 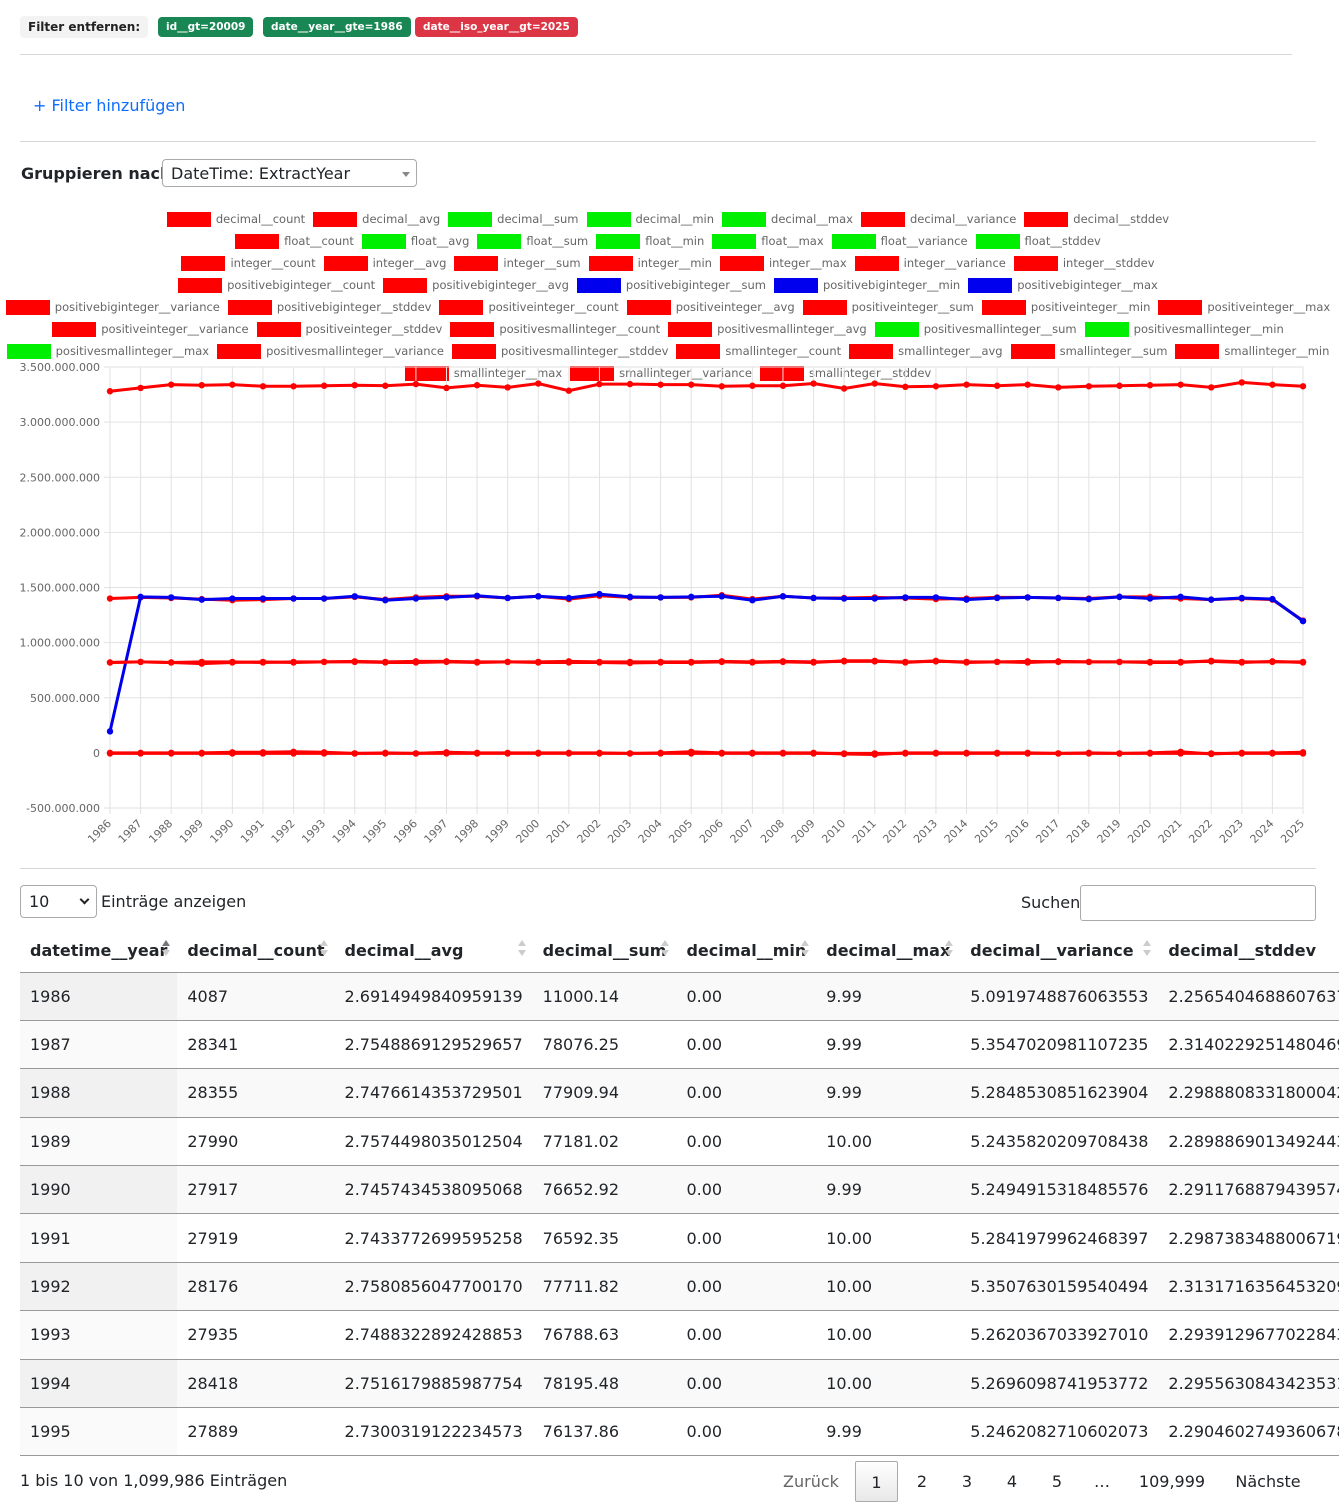 What do you see at coordinates (1057, 1481) in the screenshot?
I see `pagination-page-5: 5` at bounding box center [1057, 1481].